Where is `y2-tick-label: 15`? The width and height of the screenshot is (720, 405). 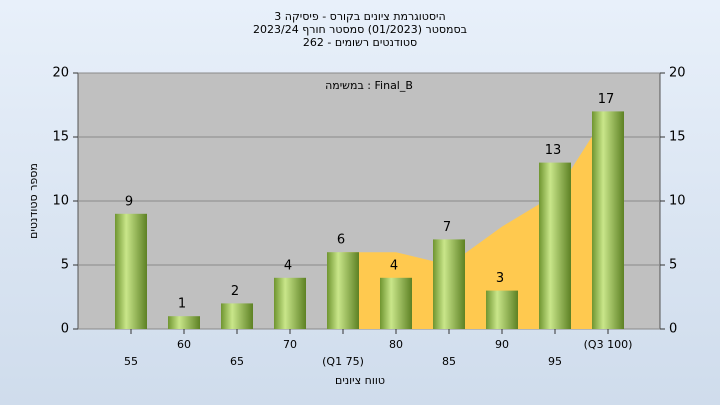
y2-tick-label: 15 is located at coordinates (677, 137).